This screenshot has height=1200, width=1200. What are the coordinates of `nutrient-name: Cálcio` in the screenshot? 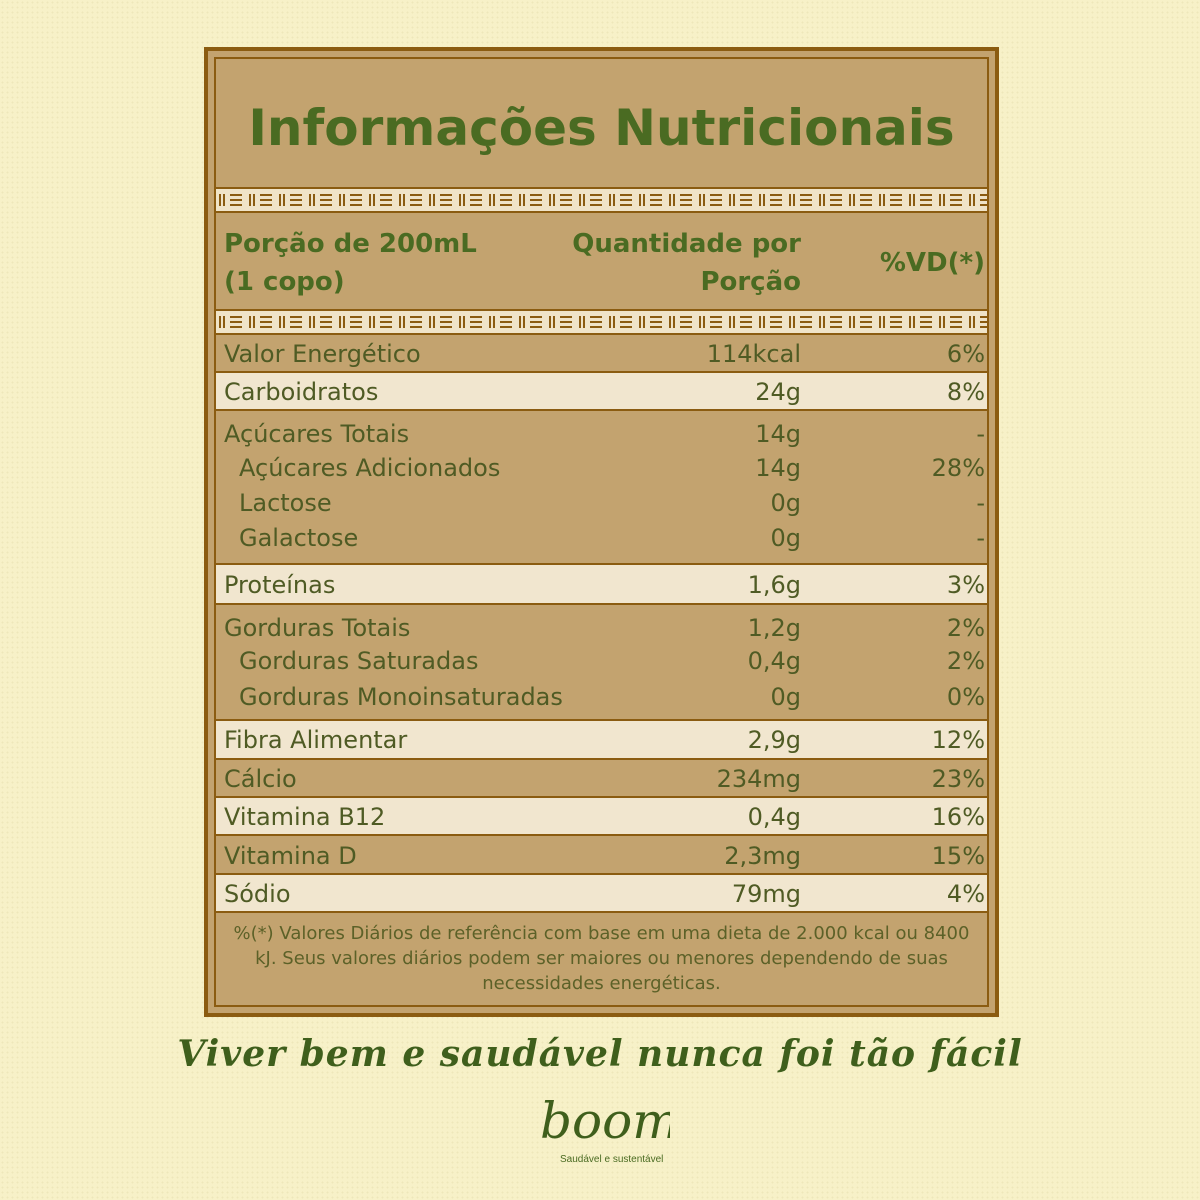 It's located at (260, 779).